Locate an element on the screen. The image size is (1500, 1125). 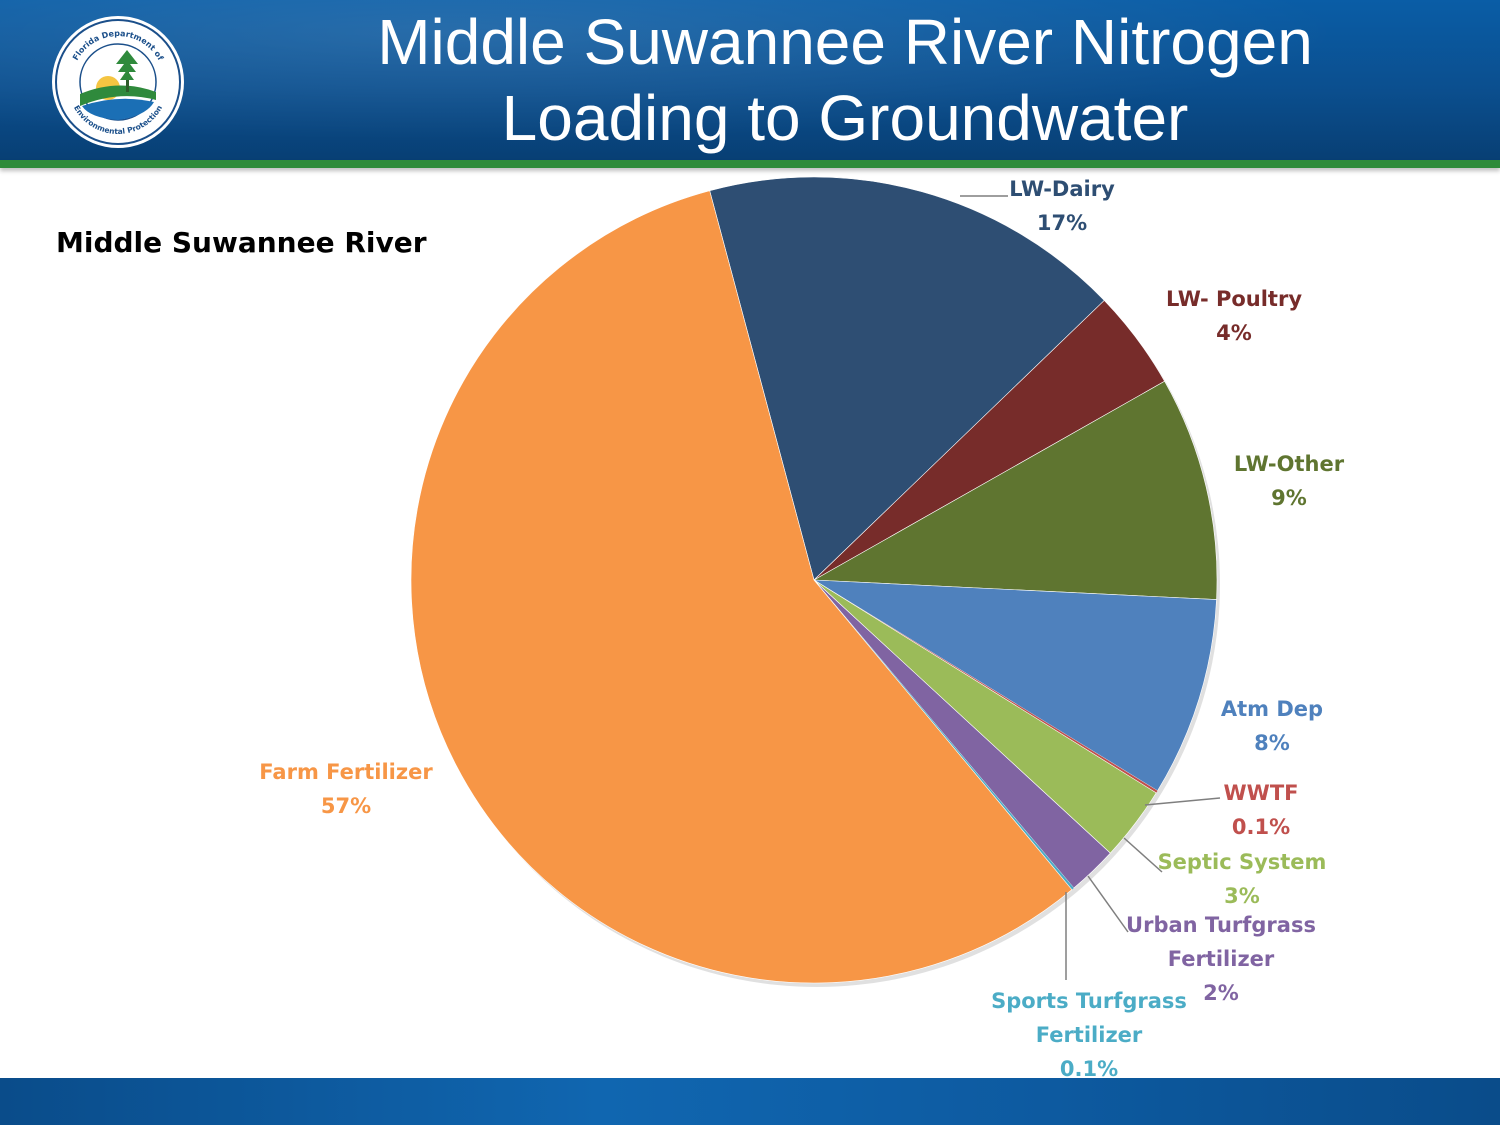
data-label-lw-other: LW-Other 9% is located at coordinates (1289, 481).